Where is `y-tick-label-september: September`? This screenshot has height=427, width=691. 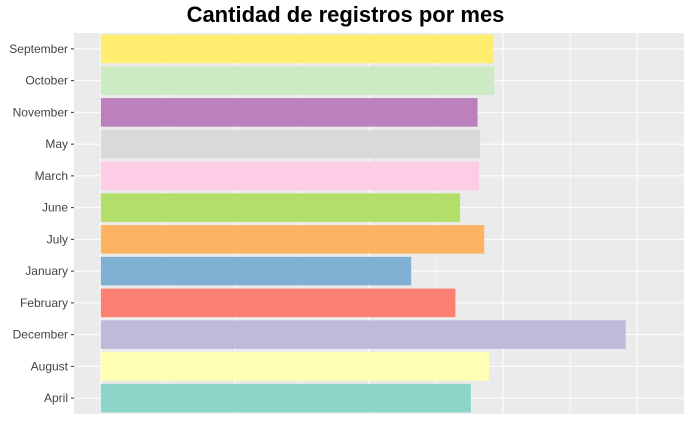 y-tick-label-september: September is located at coordinates (38, 49).